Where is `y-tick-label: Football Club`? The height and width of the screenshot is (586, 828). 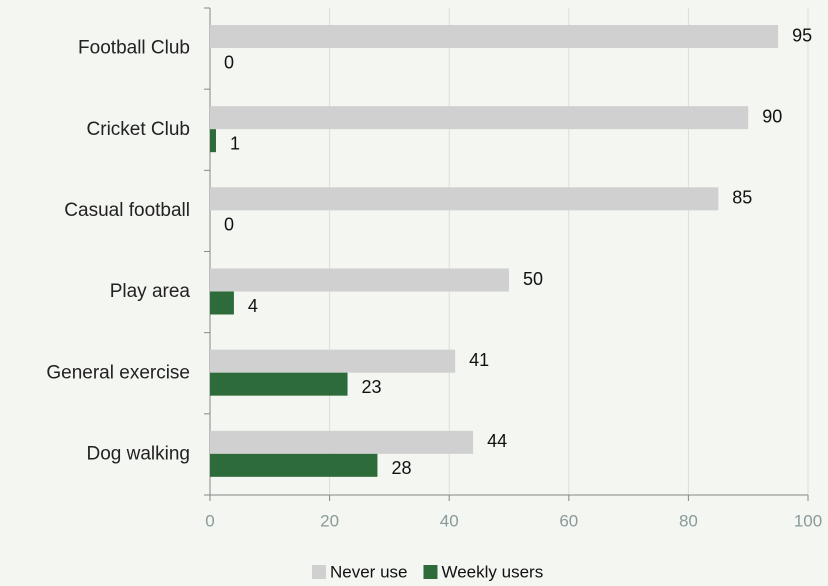 y-tick-label: Football Club is located at coordinates (134, 48).